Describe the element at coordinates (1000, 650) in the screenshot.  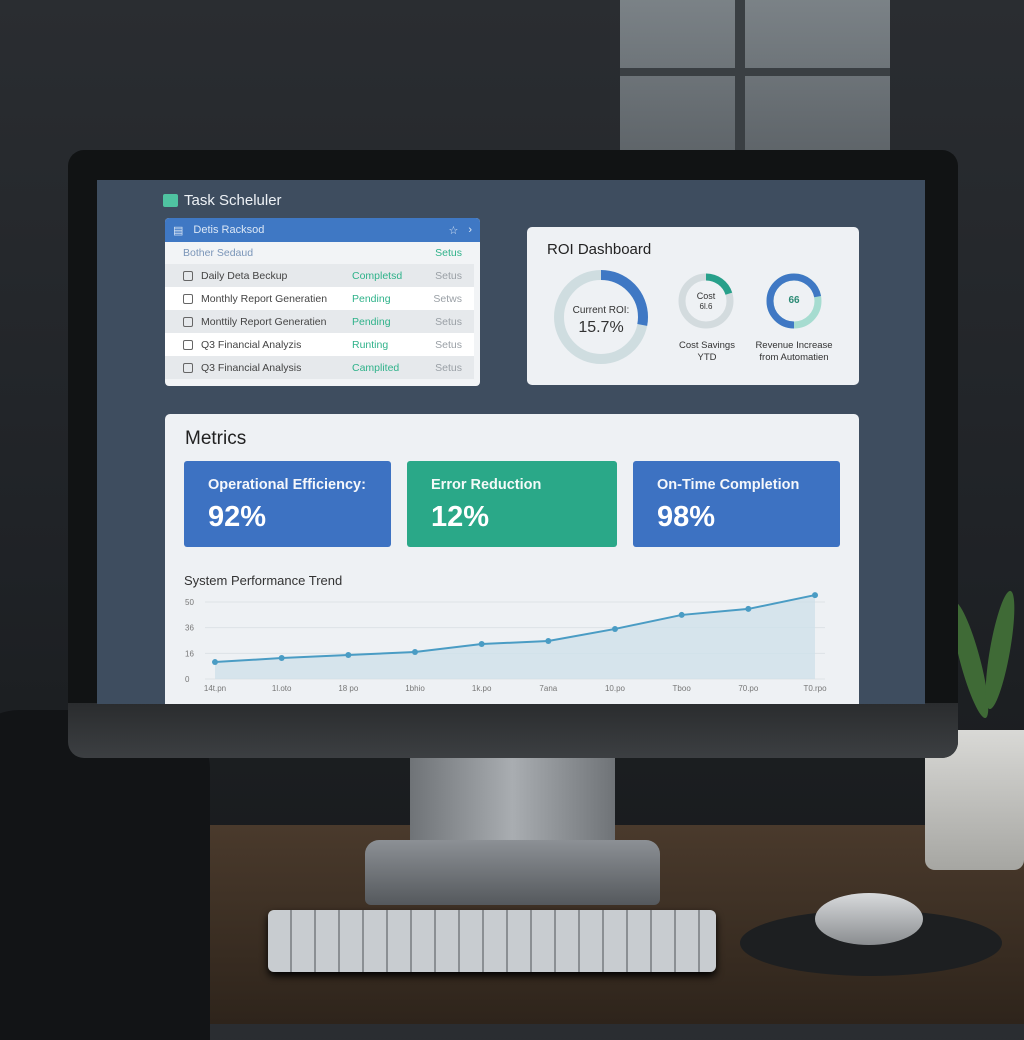
I see `plant-leaf` at that location.